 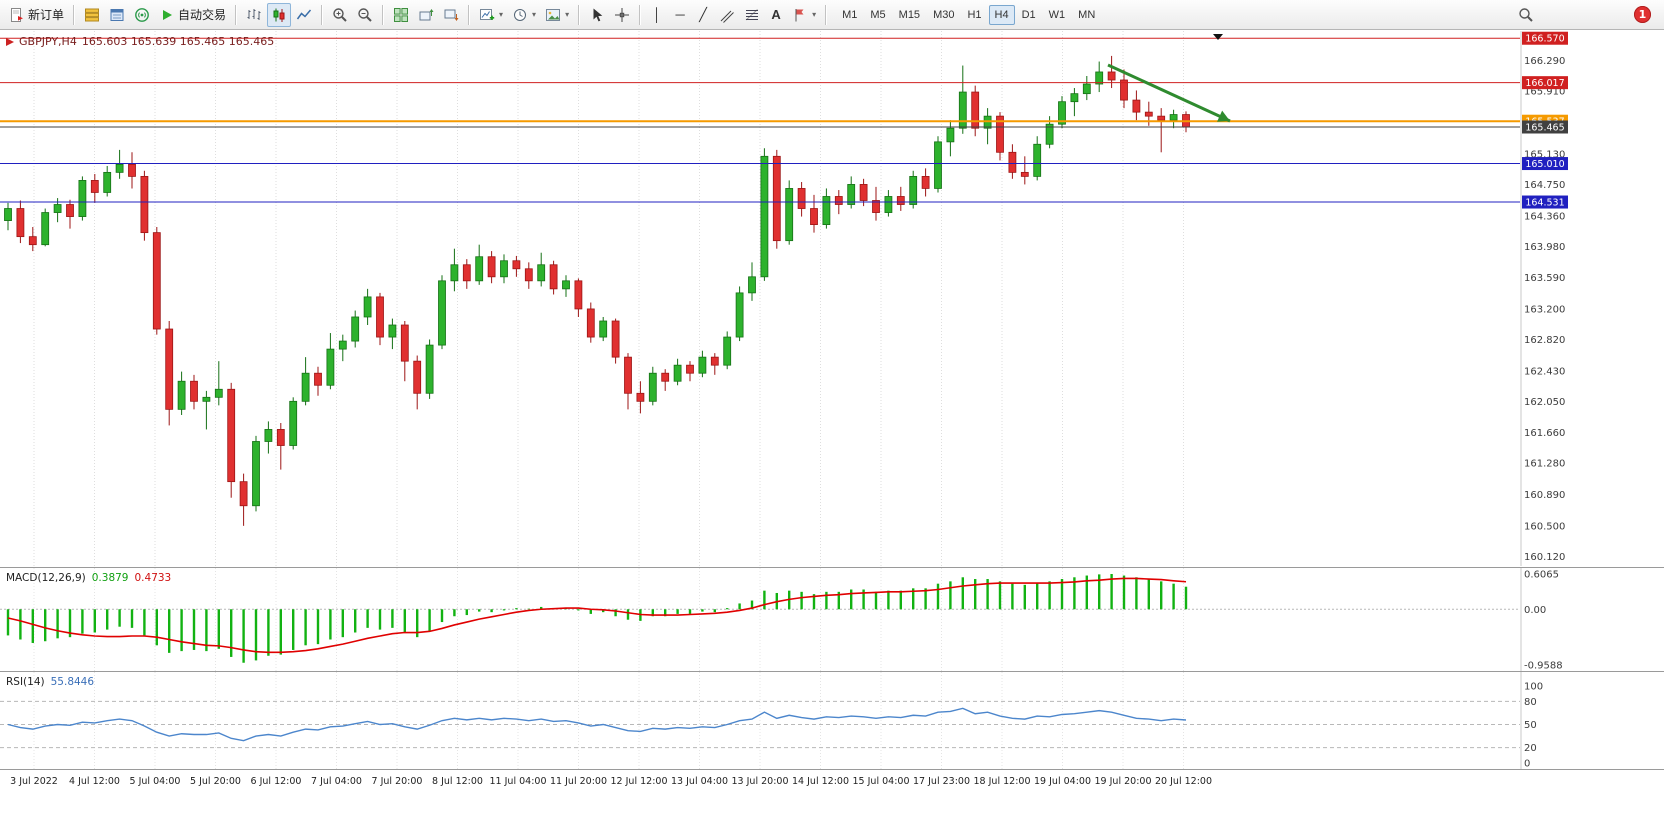 I want to click on cursor-tool-button, so click(x=597, y=15).